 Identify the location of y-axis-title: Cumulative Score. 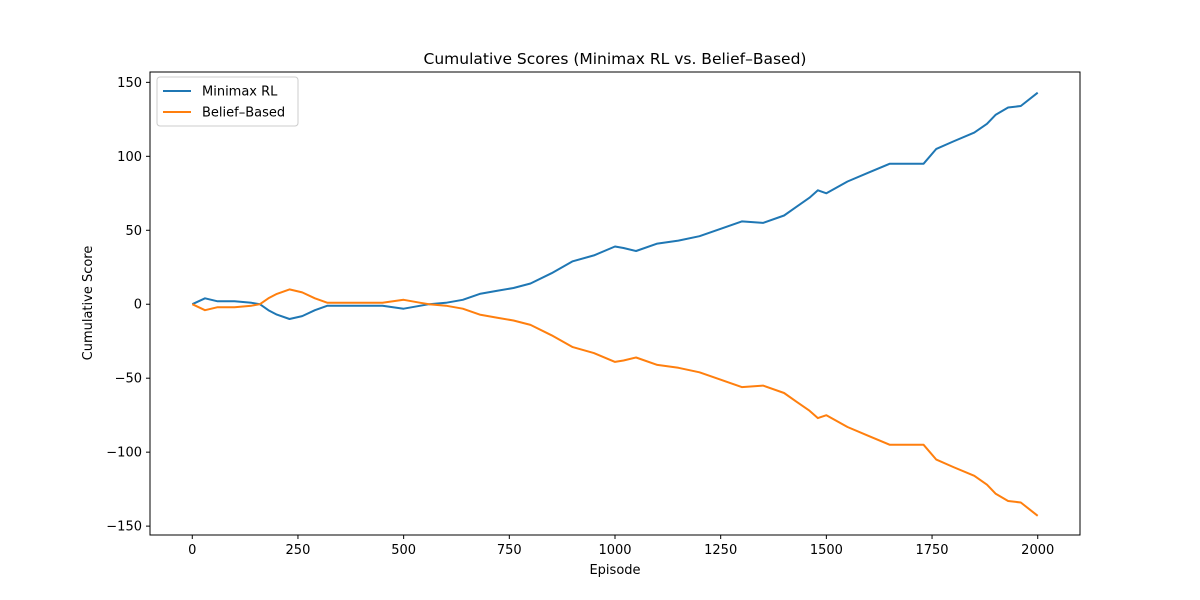
(88, 303).